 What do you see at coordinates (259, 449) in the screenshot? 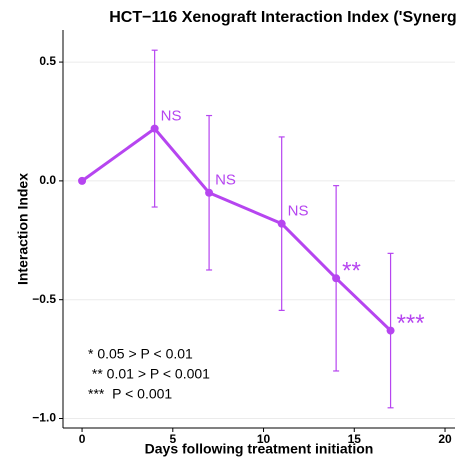
I see `x-axis-label: Days following treatment initiation` at bounding box center [259, 449].